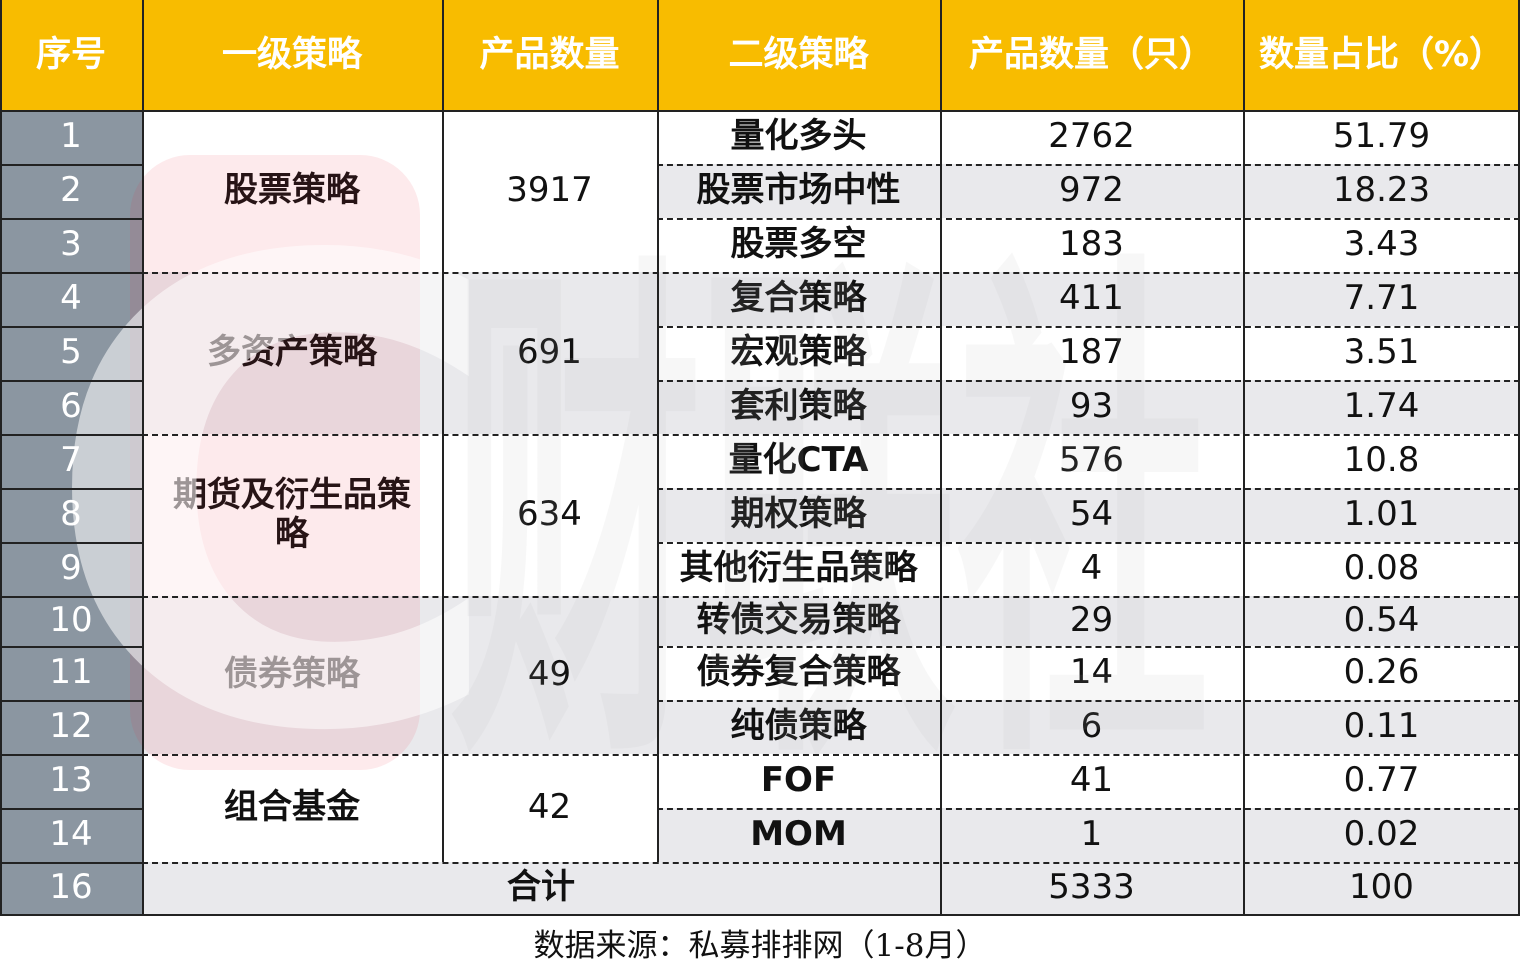 This screenshot has height=965, width=1520. Describe the element at coordinates (1381, 621) in the screenshot. I see `share-pct-cell: 0.54` at that location.